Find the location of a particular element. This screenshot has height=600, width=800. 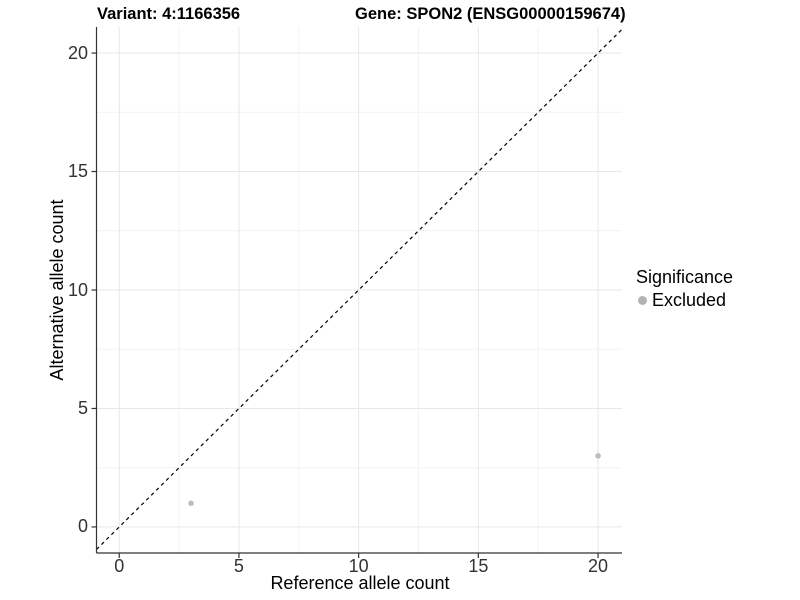

x-axis-title: Reference allele count is located at coordinates (360, 583).